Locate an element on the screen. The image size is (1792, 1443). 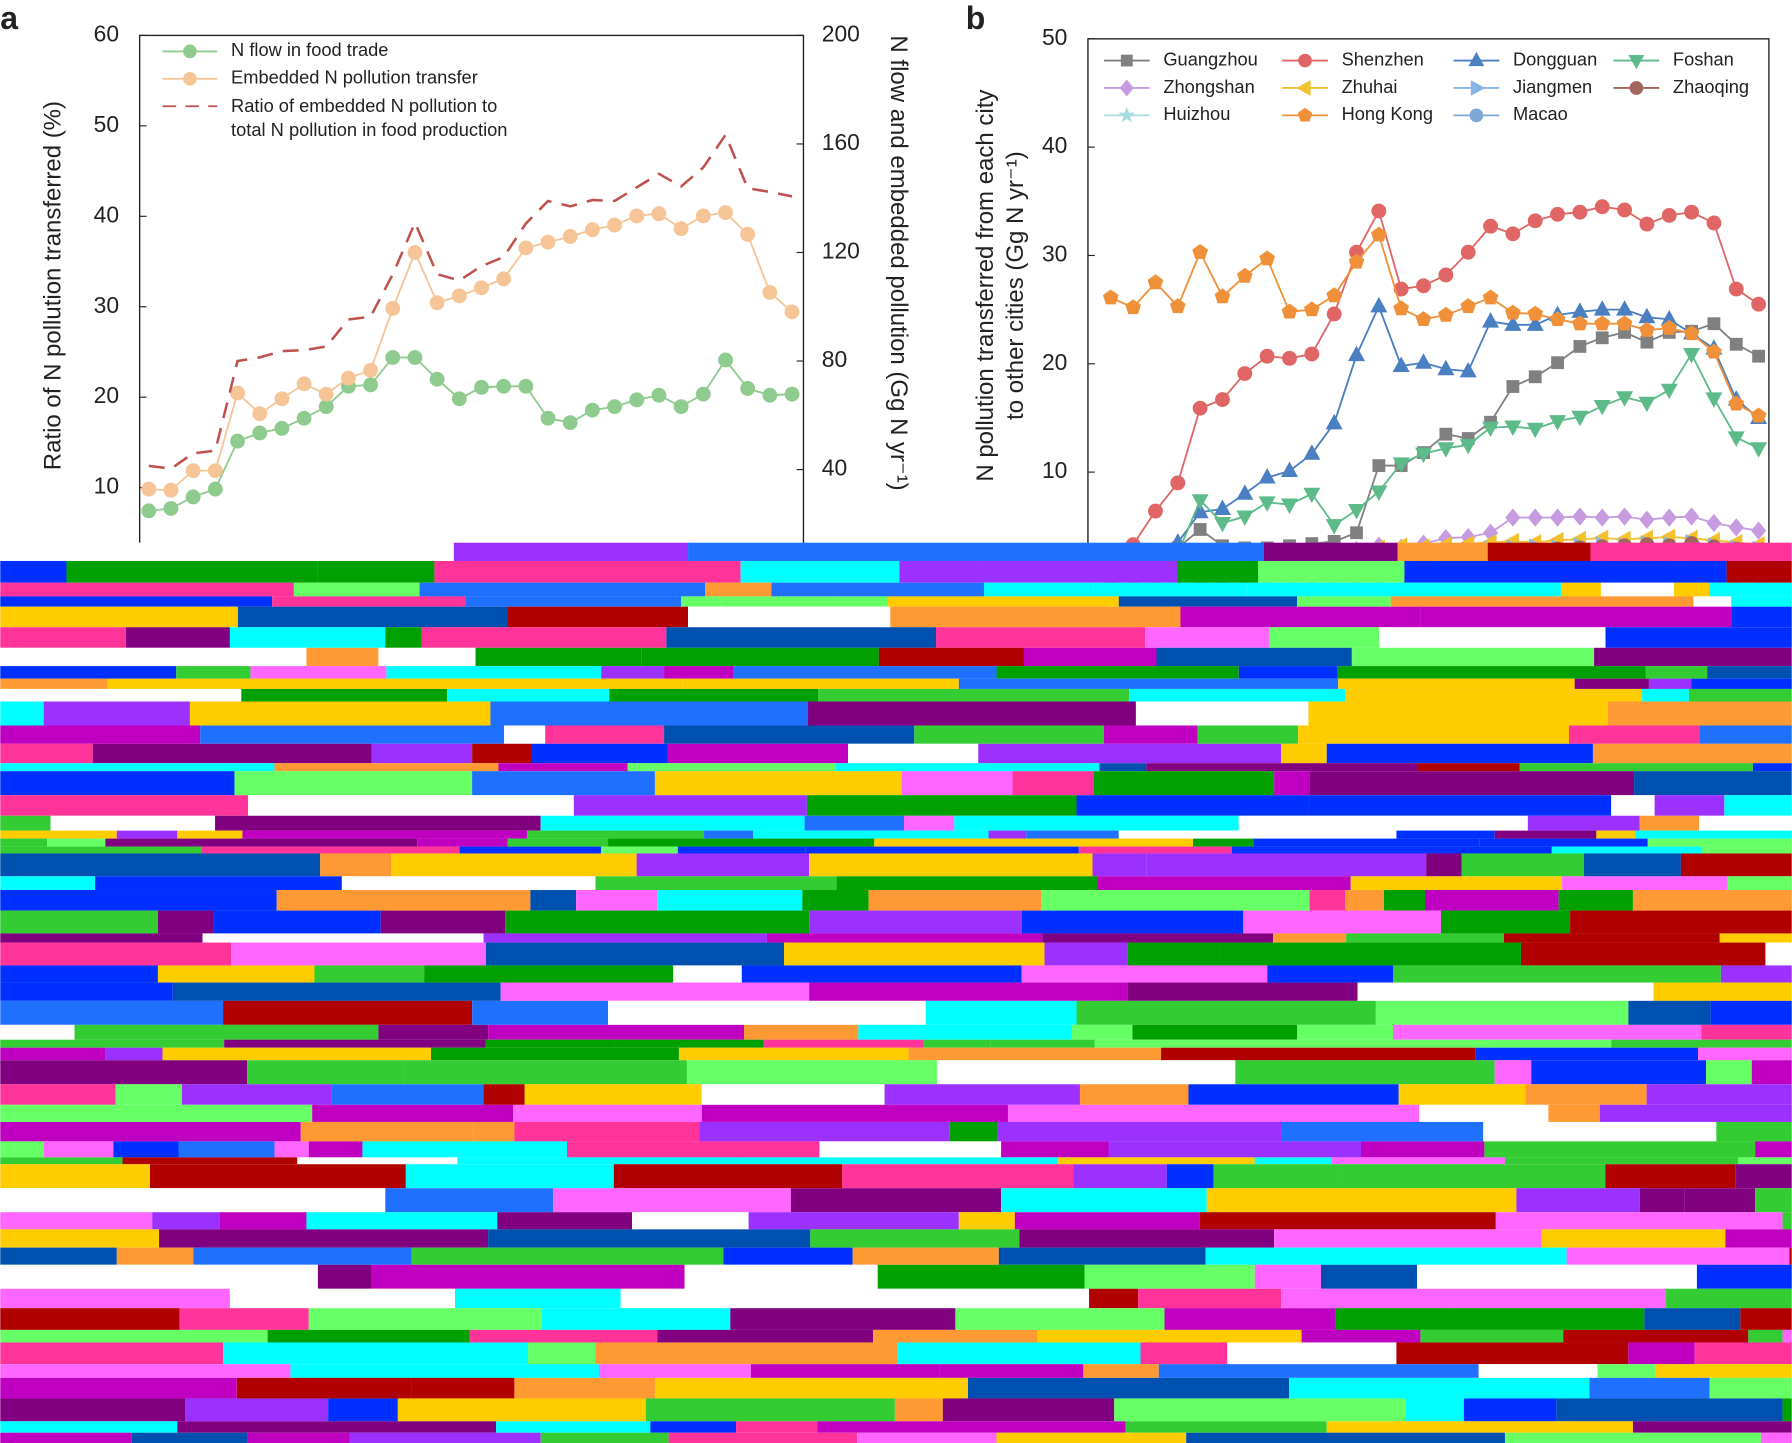
y-tick-label: 20 is located at coordinates (106, 395).